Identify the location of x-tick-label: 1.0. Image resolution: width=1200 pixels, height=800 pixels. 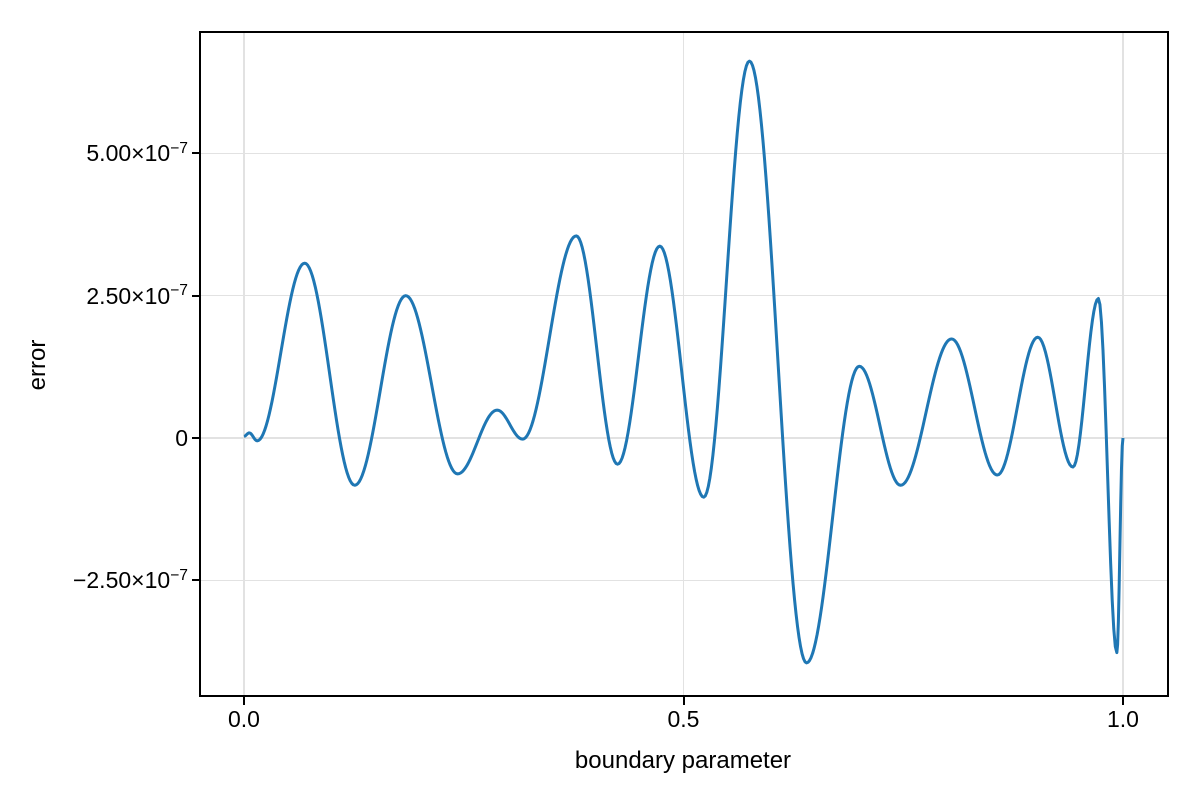
(1123, 719).